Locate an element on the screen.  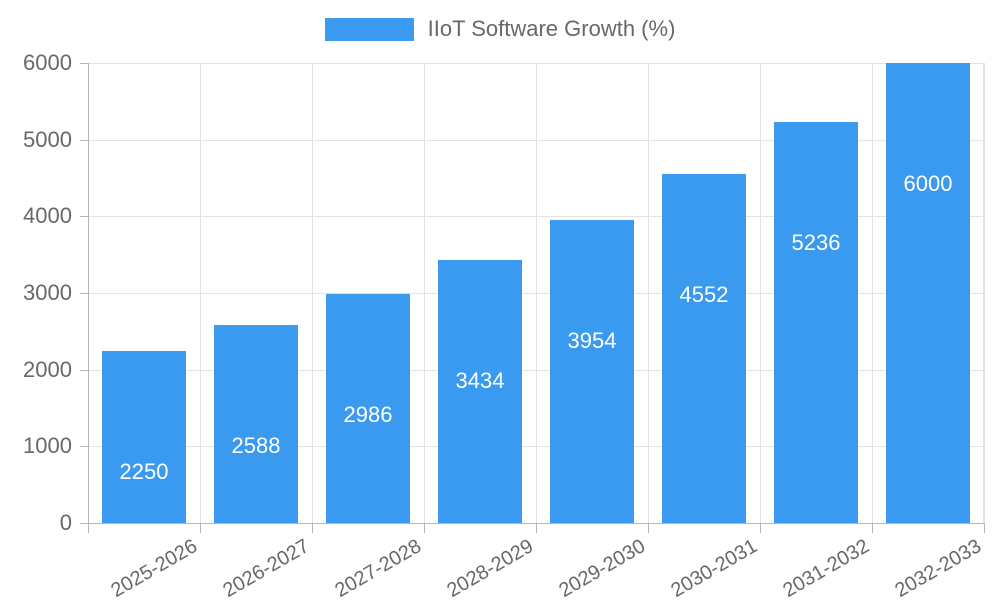
x-axis-tick-label: 2031-2032 is located at coordinates (826, 568).